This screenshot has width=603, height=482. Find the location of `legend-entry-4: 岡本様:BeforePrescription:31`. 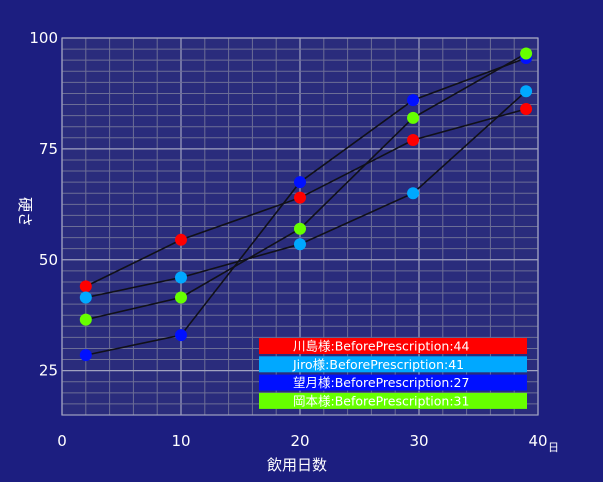

legend-entry-4: 岡本様:BeforePrescription:31 is located at coordinates (393, 400).